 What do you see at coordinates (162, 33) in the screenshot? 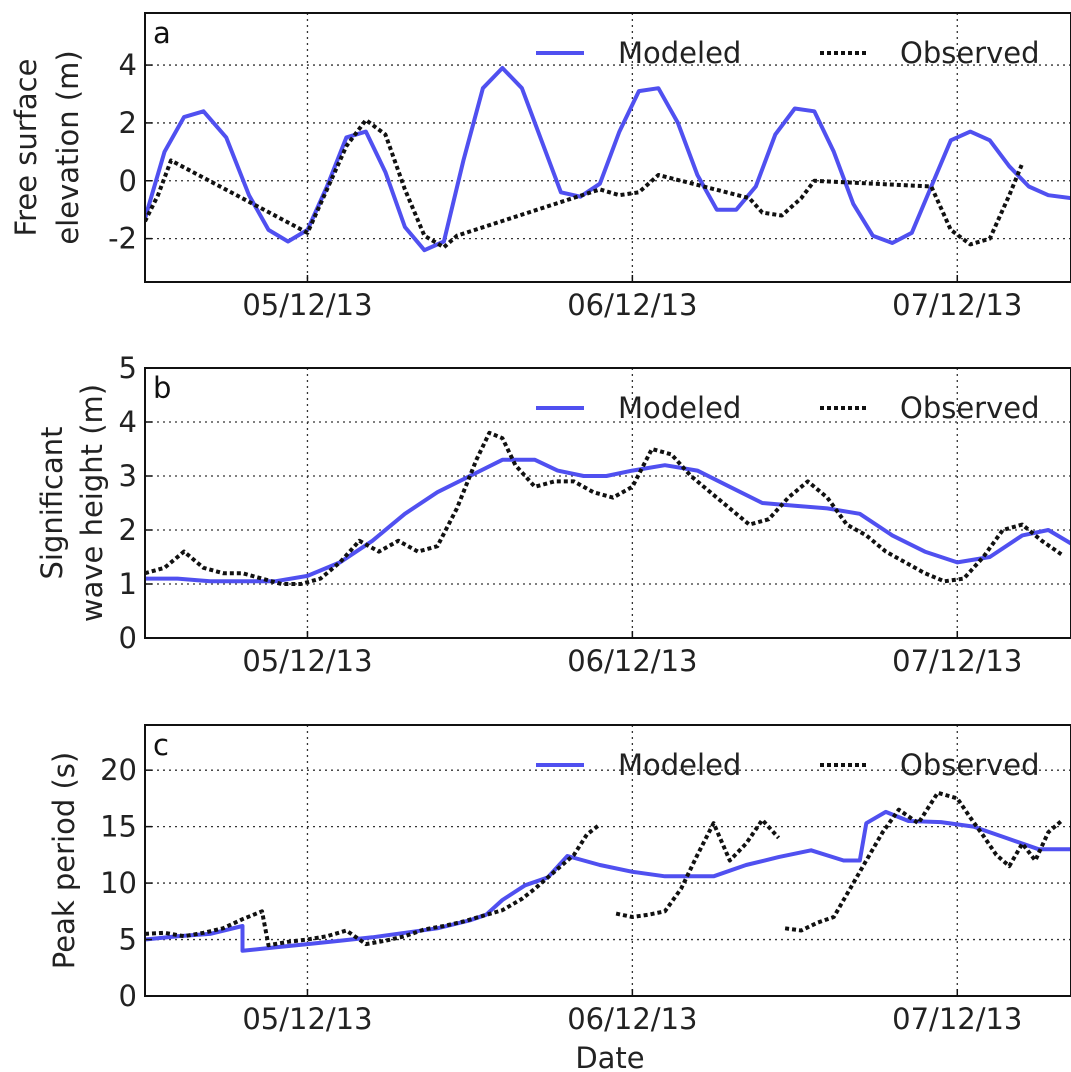
I see `panel-a-panel-letter: a` at bounding box center [162, 33].